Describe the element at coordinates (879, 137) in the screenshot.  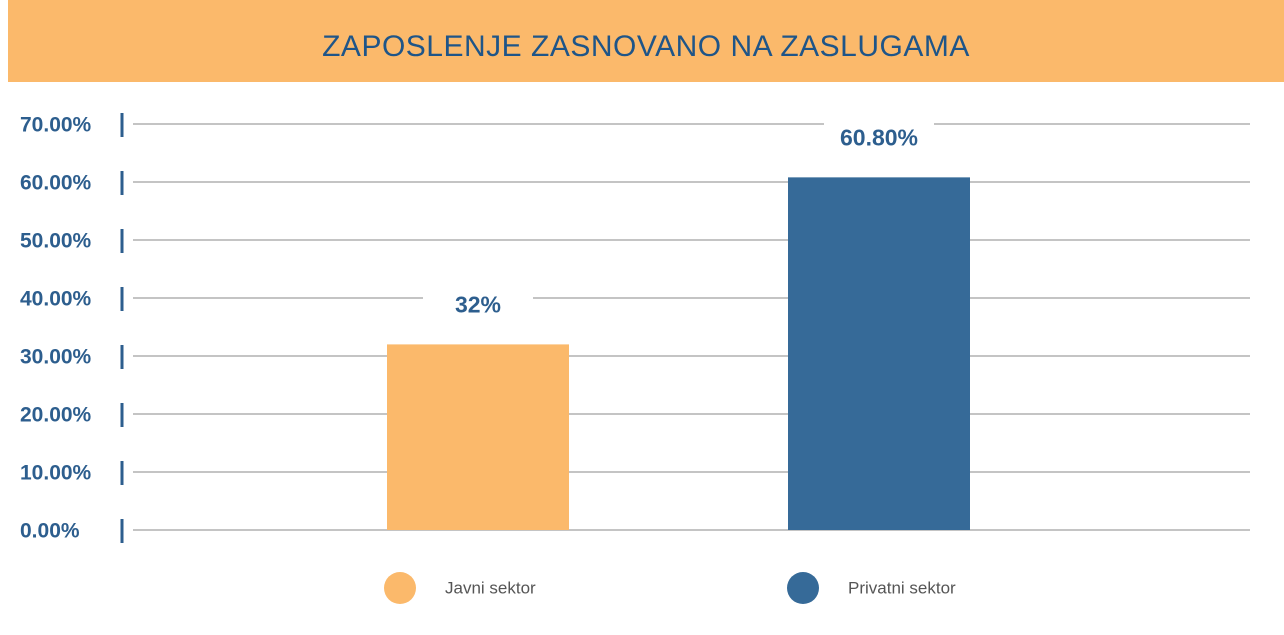
I see `value-label: 60.80%` at that location.